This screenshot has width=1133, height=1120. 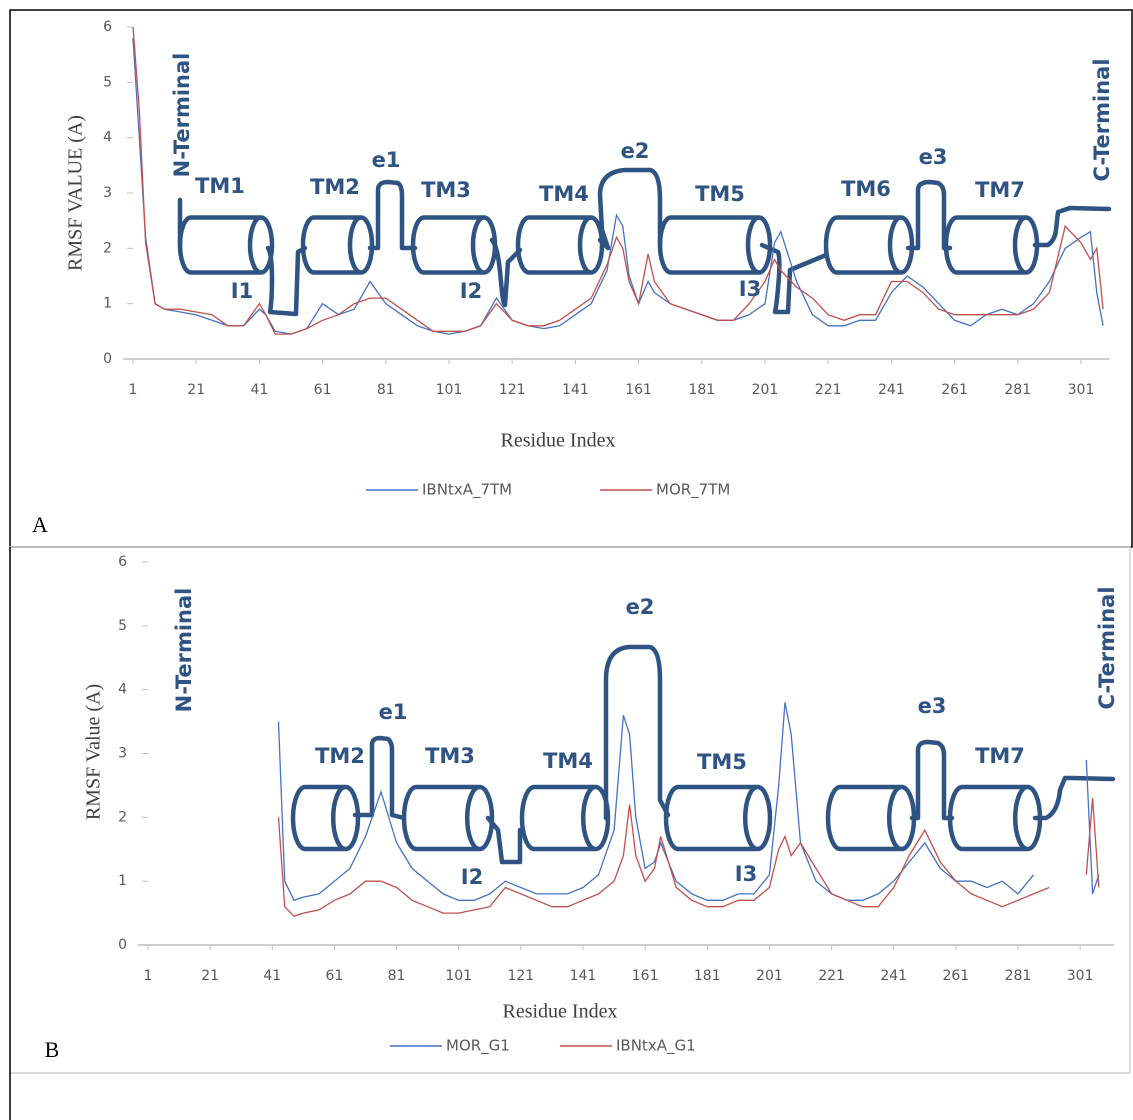 What do you see at coordinates (76, 193) in the screenshot?
I see `y-axis-title: RMSF VALUE (A)` at bounding box center [76, 193].